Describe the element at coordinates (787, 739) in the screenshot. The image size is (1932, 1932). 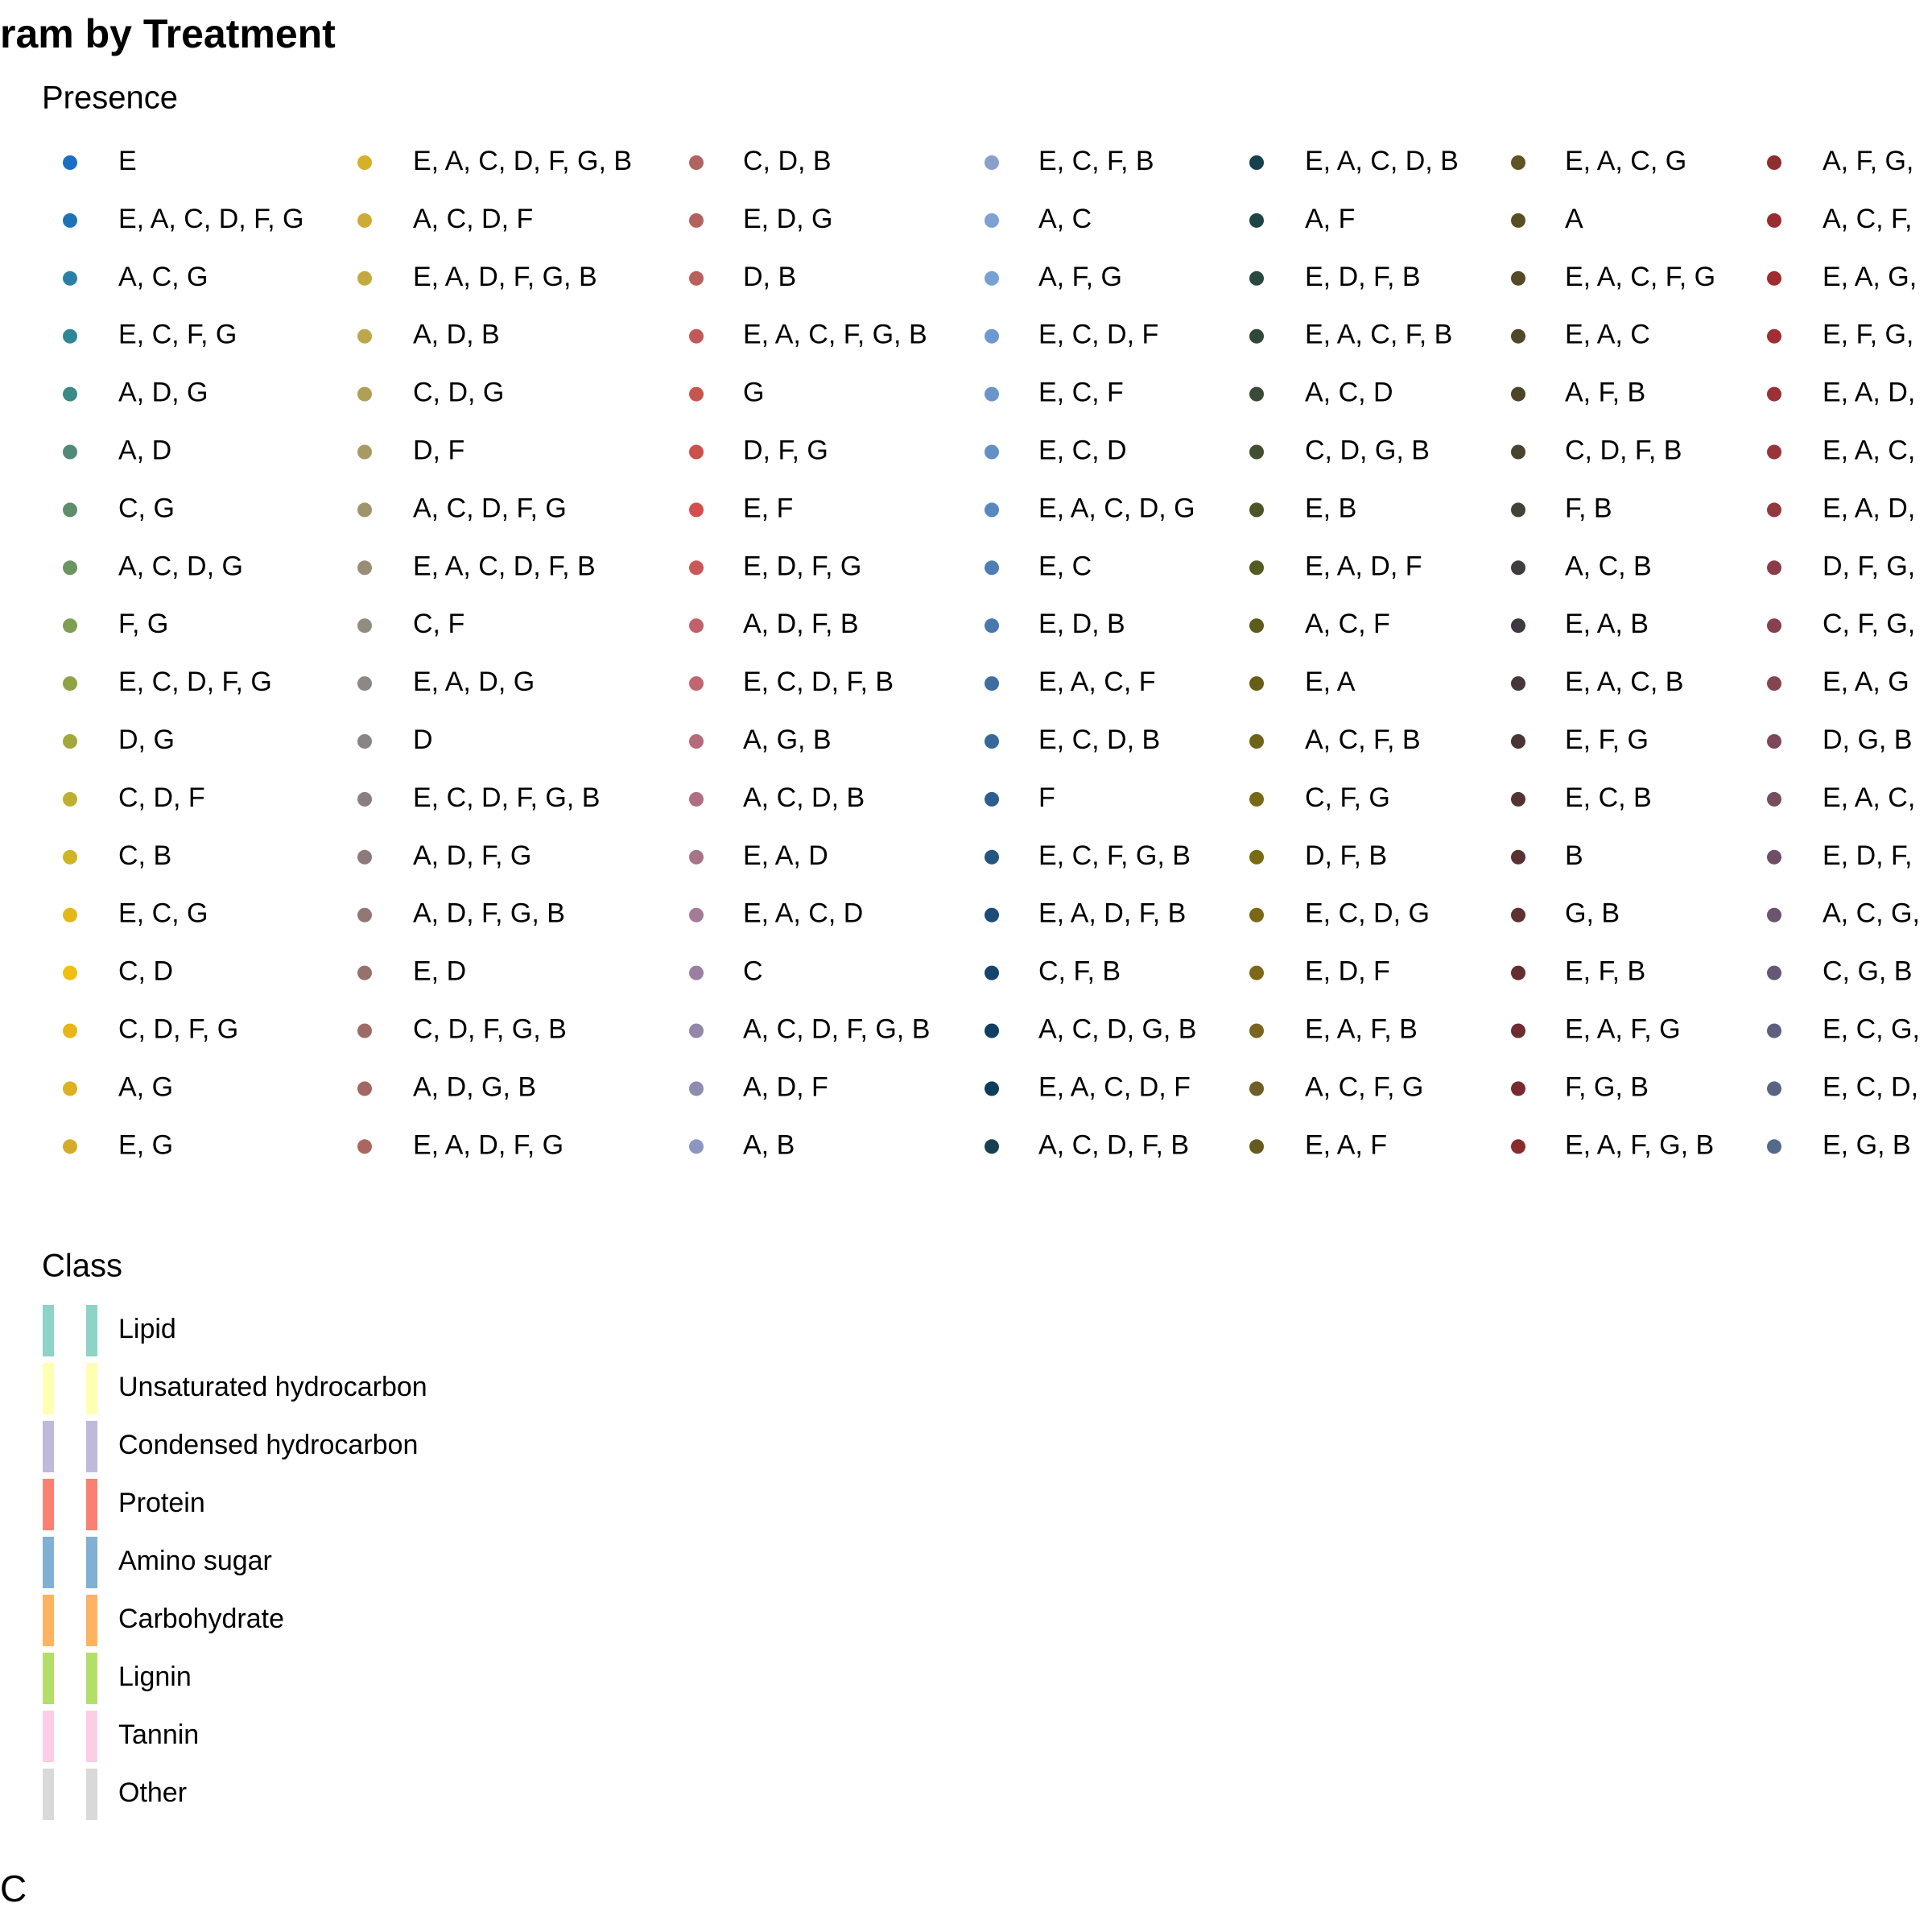
I see `legend-label: A, G, B` at that location.